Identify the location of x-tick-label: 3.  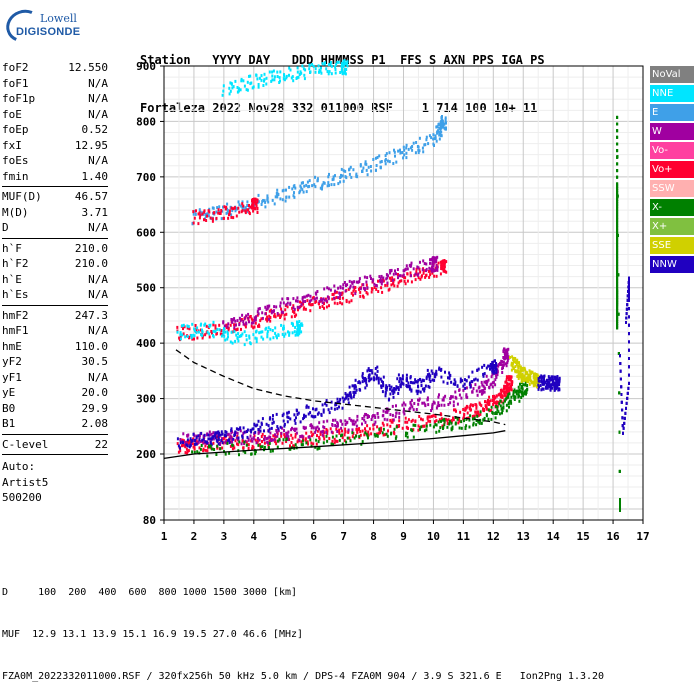
(224, 536).